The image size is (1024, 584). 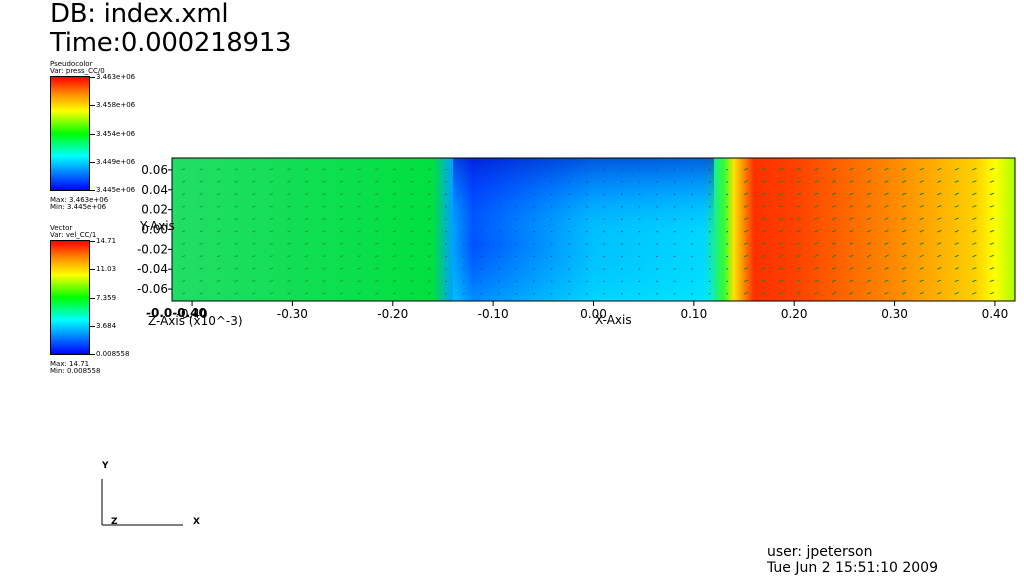 I want to click on pseudocolor-legend-max: Max: 3.463e+06, so click(x=79, y=200).